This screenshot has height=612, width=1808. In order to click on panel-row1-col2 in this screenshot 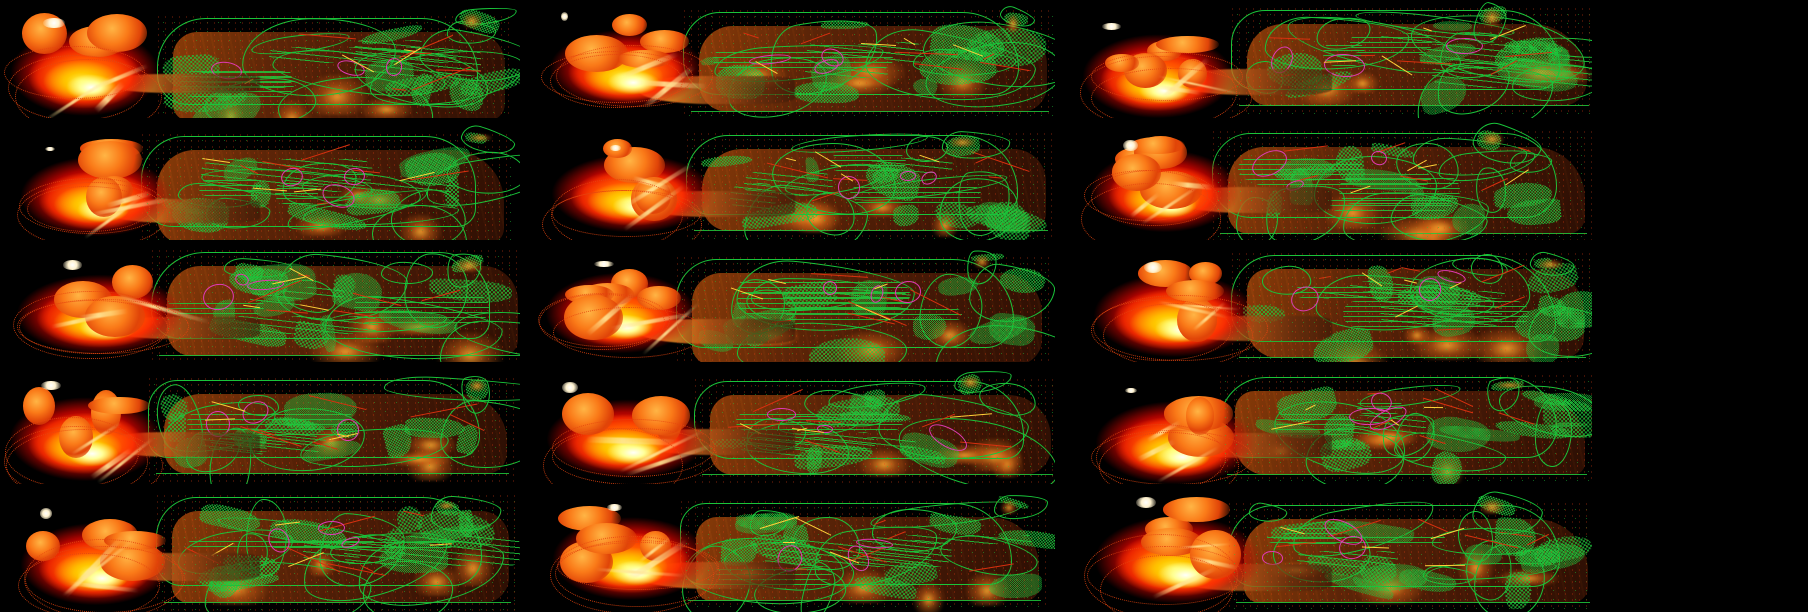, I will do `click(795, 59)`.